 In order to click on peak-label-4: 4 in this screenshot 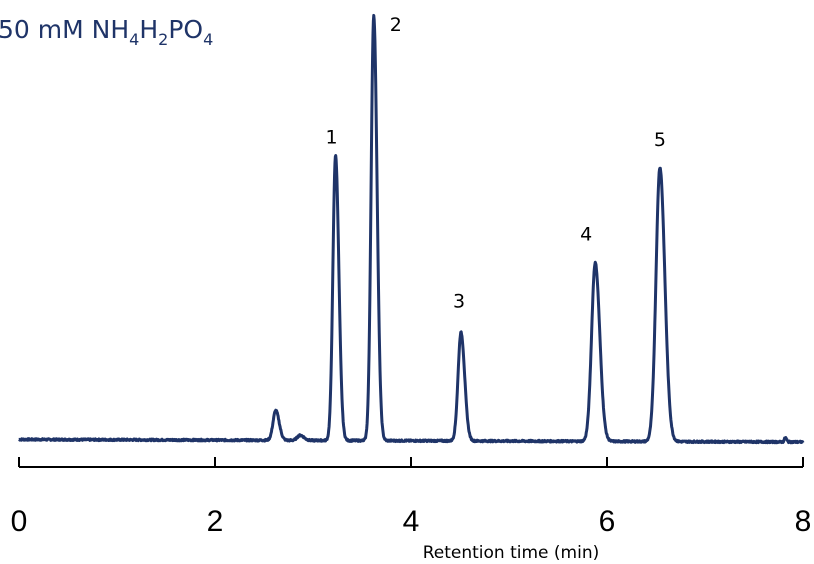, I will do `click(586, 235)`.